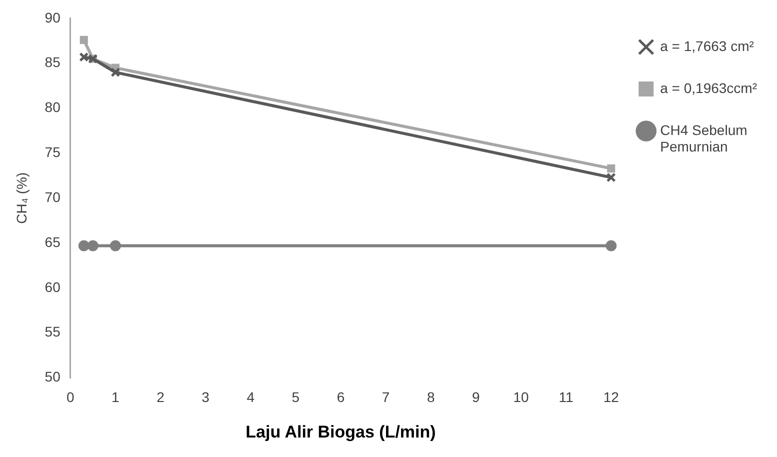 The width and height of the screenshot is (777, 457). I want to click on y-tick-label: 80, so click(52, 107).